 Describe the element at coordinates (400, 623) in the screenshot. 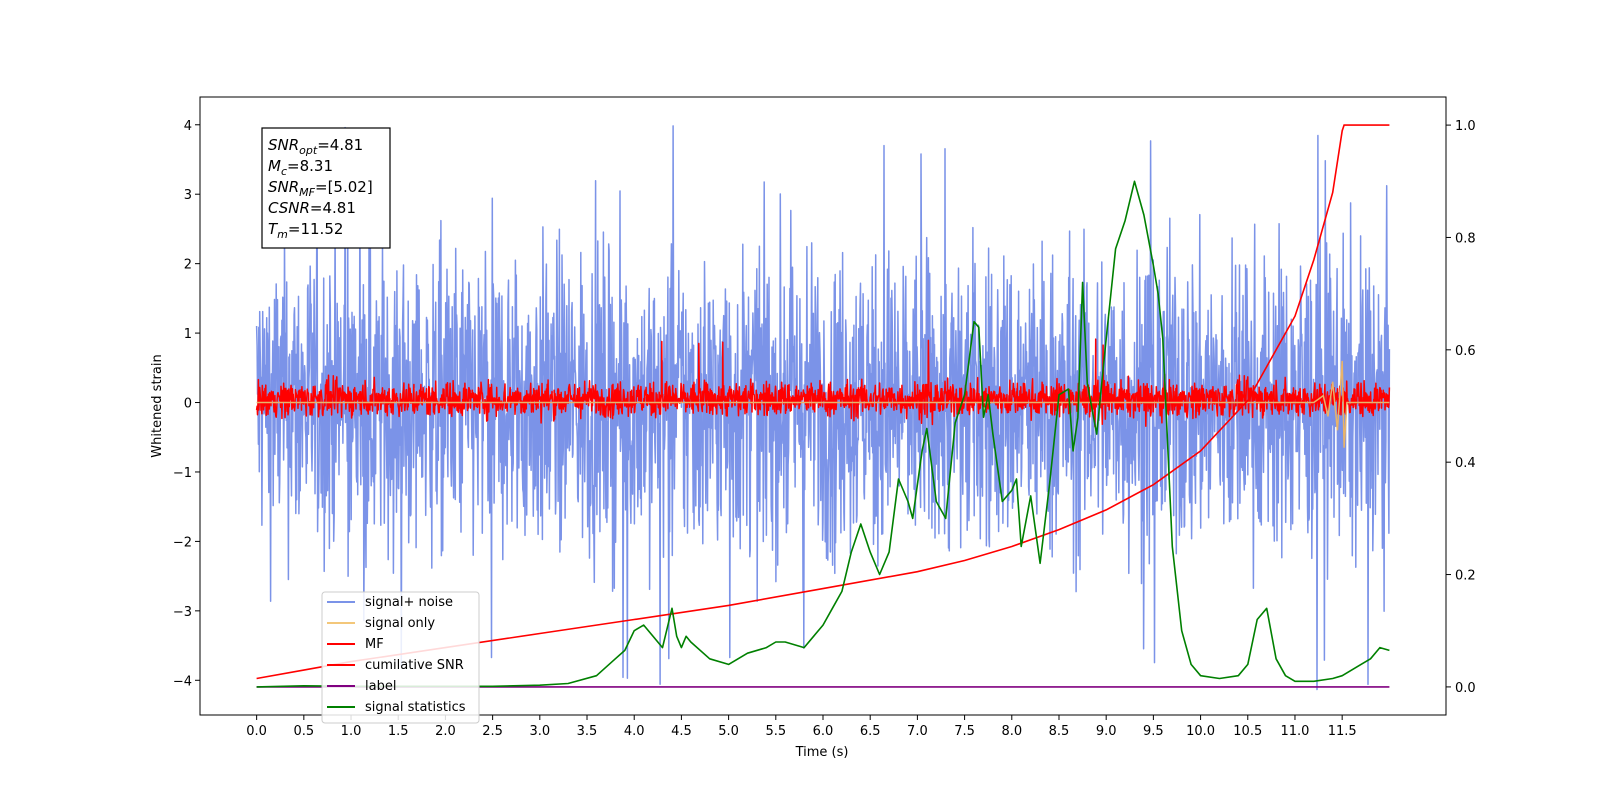

I see `legend-label: signal only` at that location.